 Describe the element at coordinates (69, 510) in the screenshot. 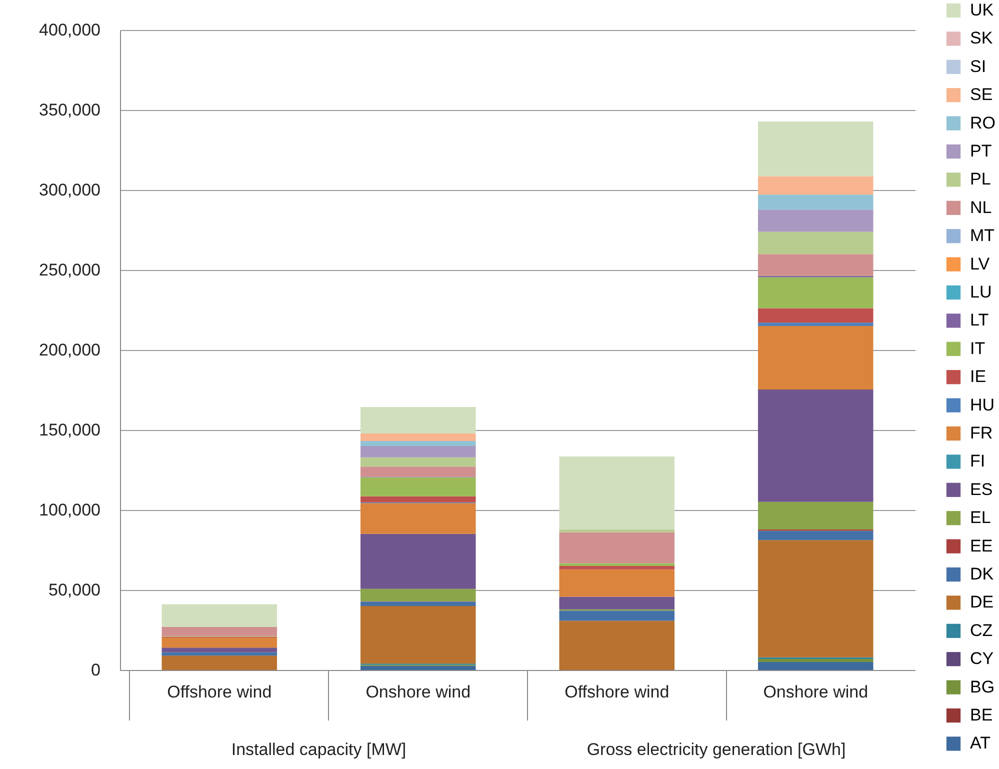

I see `y-tick-label: 100,000` at that location.